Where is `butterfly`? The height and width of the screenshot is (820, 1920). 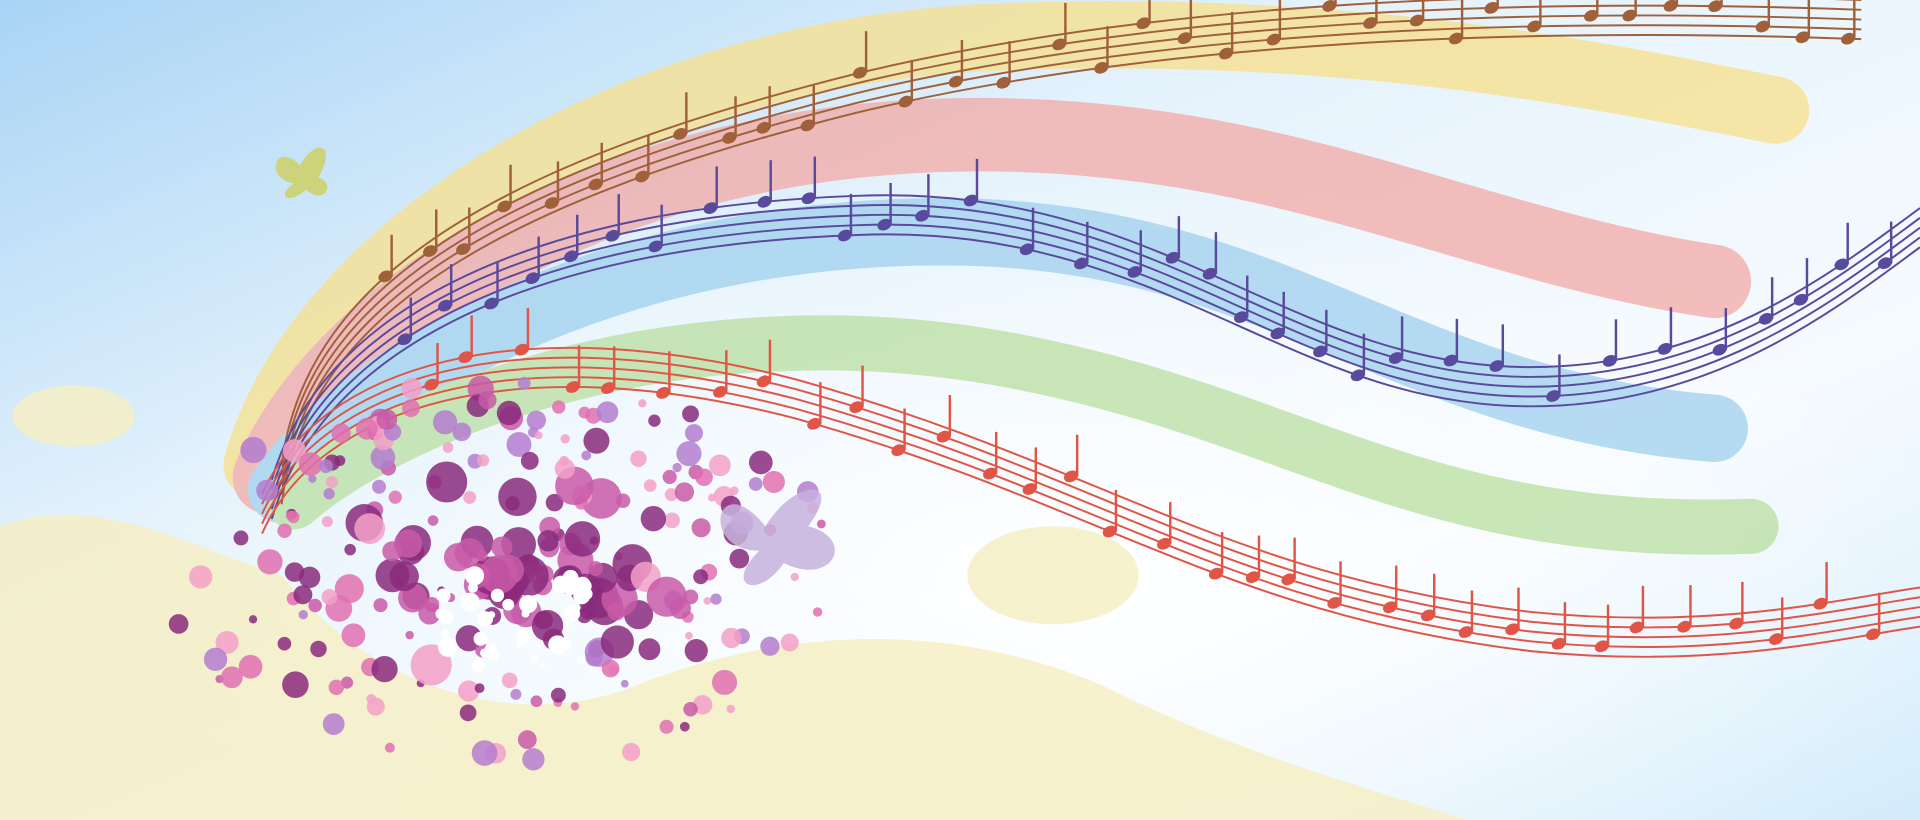
butterfly is located at coordinates (301, 172).